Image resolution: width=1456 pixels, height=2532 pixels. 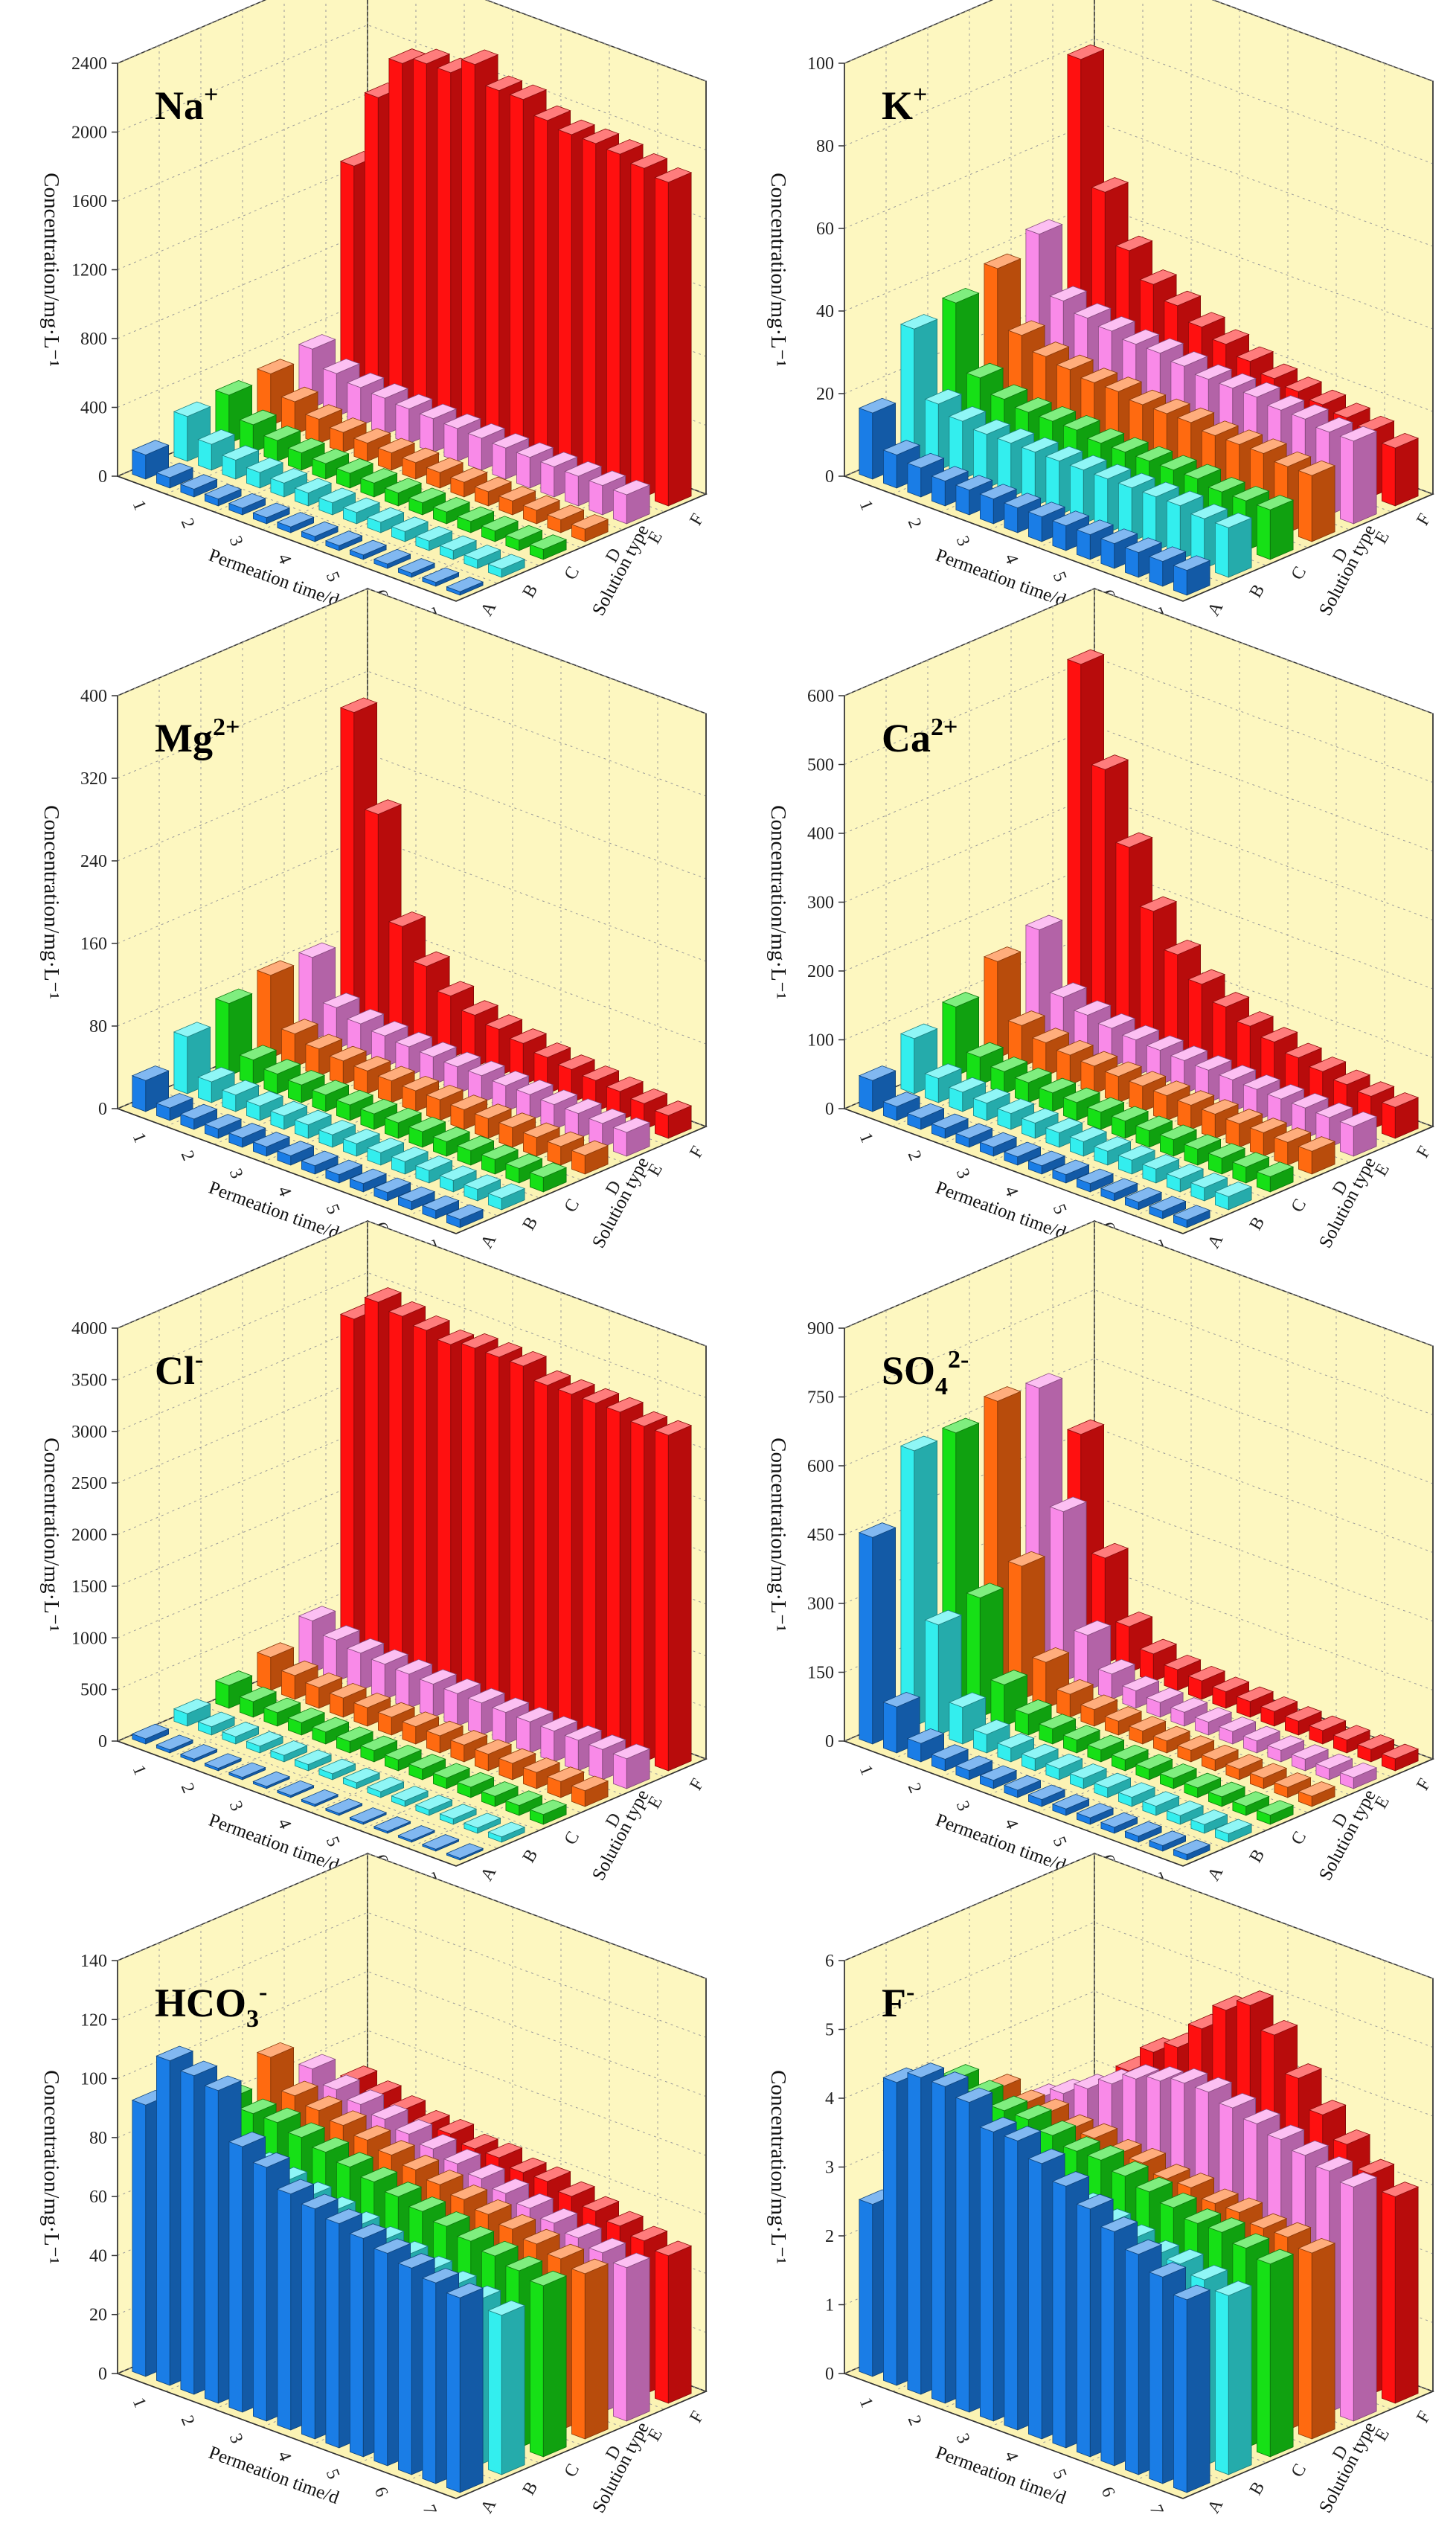 I want to click on x-tick-2: 3, so click(x=963, y=2438).